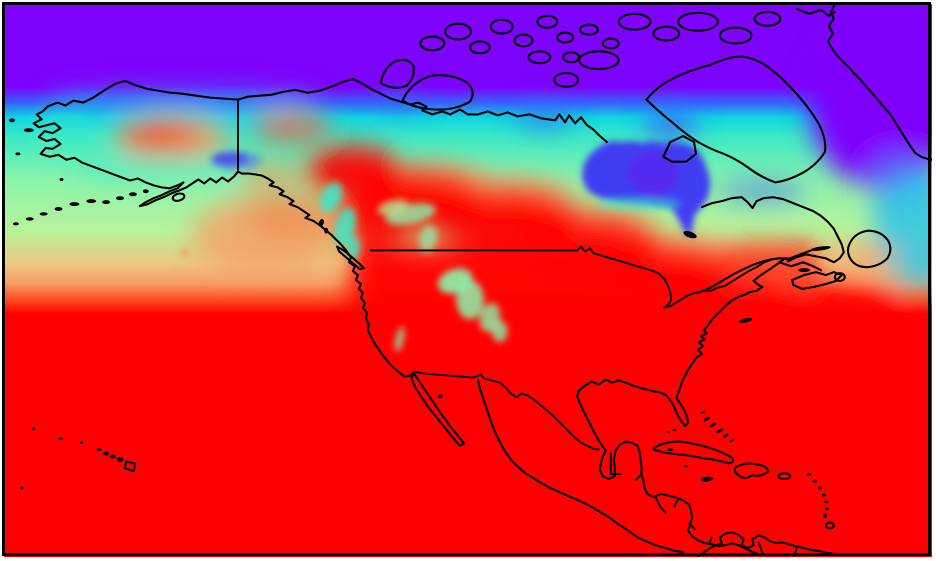  I want to click on st-elias-cold-halo, so click(236, 160).